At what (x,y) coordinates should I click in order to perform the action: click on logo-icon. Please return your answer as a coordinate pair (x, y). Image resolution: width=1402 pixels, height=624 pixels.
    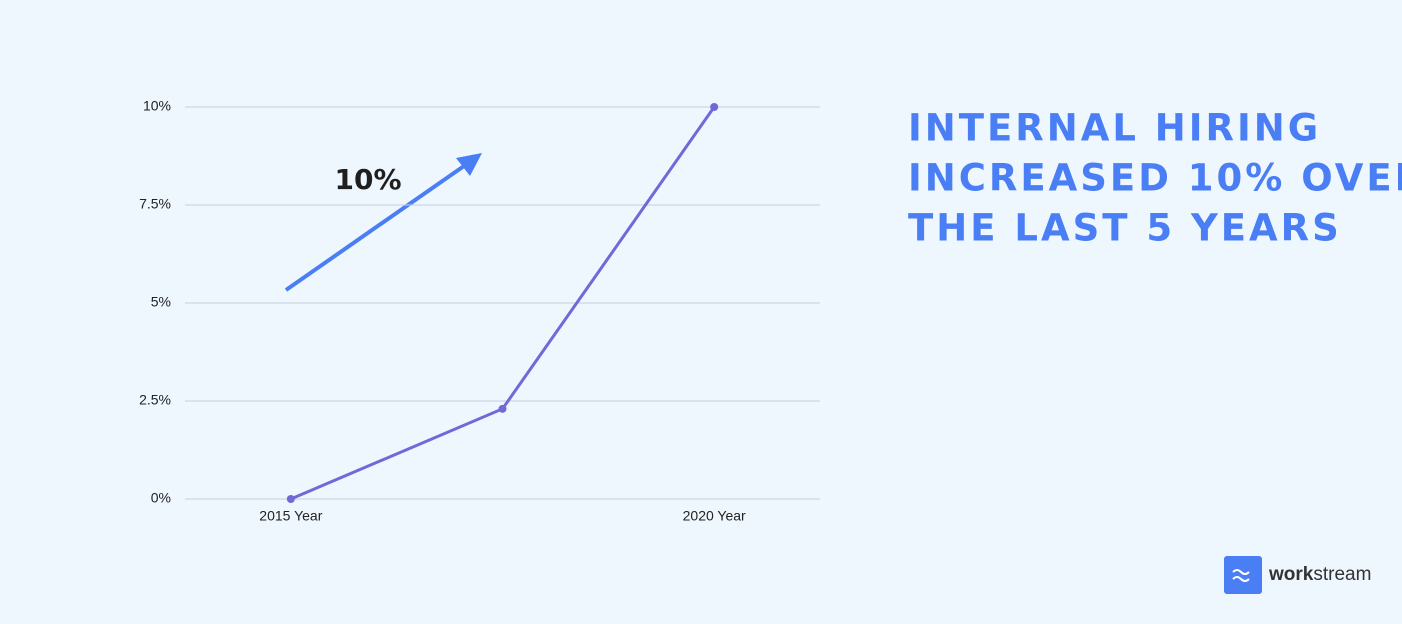
    Looking at the image, I should click on (1243, 575).